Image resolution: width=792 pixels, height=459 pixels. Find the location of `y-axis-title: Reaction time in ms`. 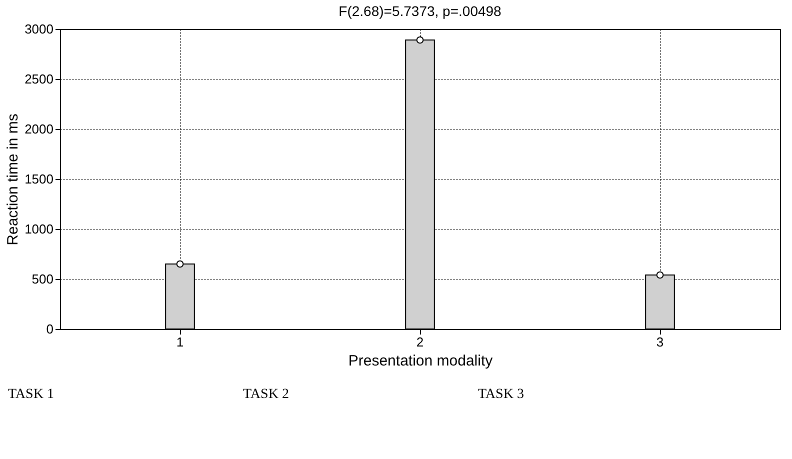

y-axis-title: Reaction time in ms is located at coordinates (13, 180).